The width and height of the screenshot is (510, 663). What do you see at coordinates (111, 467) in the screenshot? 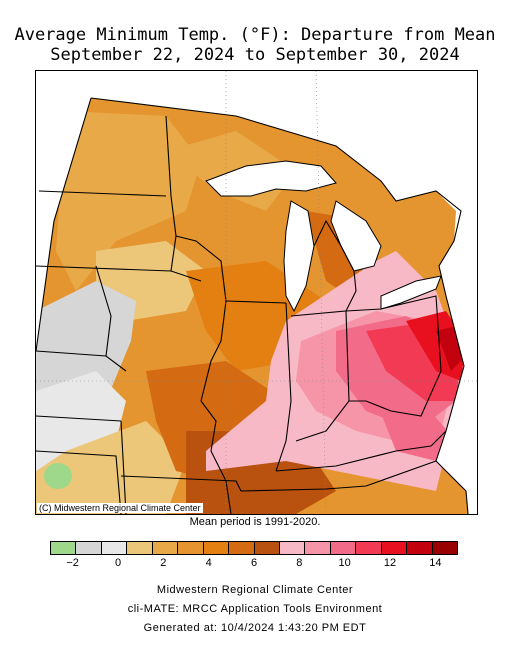
I see `tan-southwest` at bounding box center [111, 467].